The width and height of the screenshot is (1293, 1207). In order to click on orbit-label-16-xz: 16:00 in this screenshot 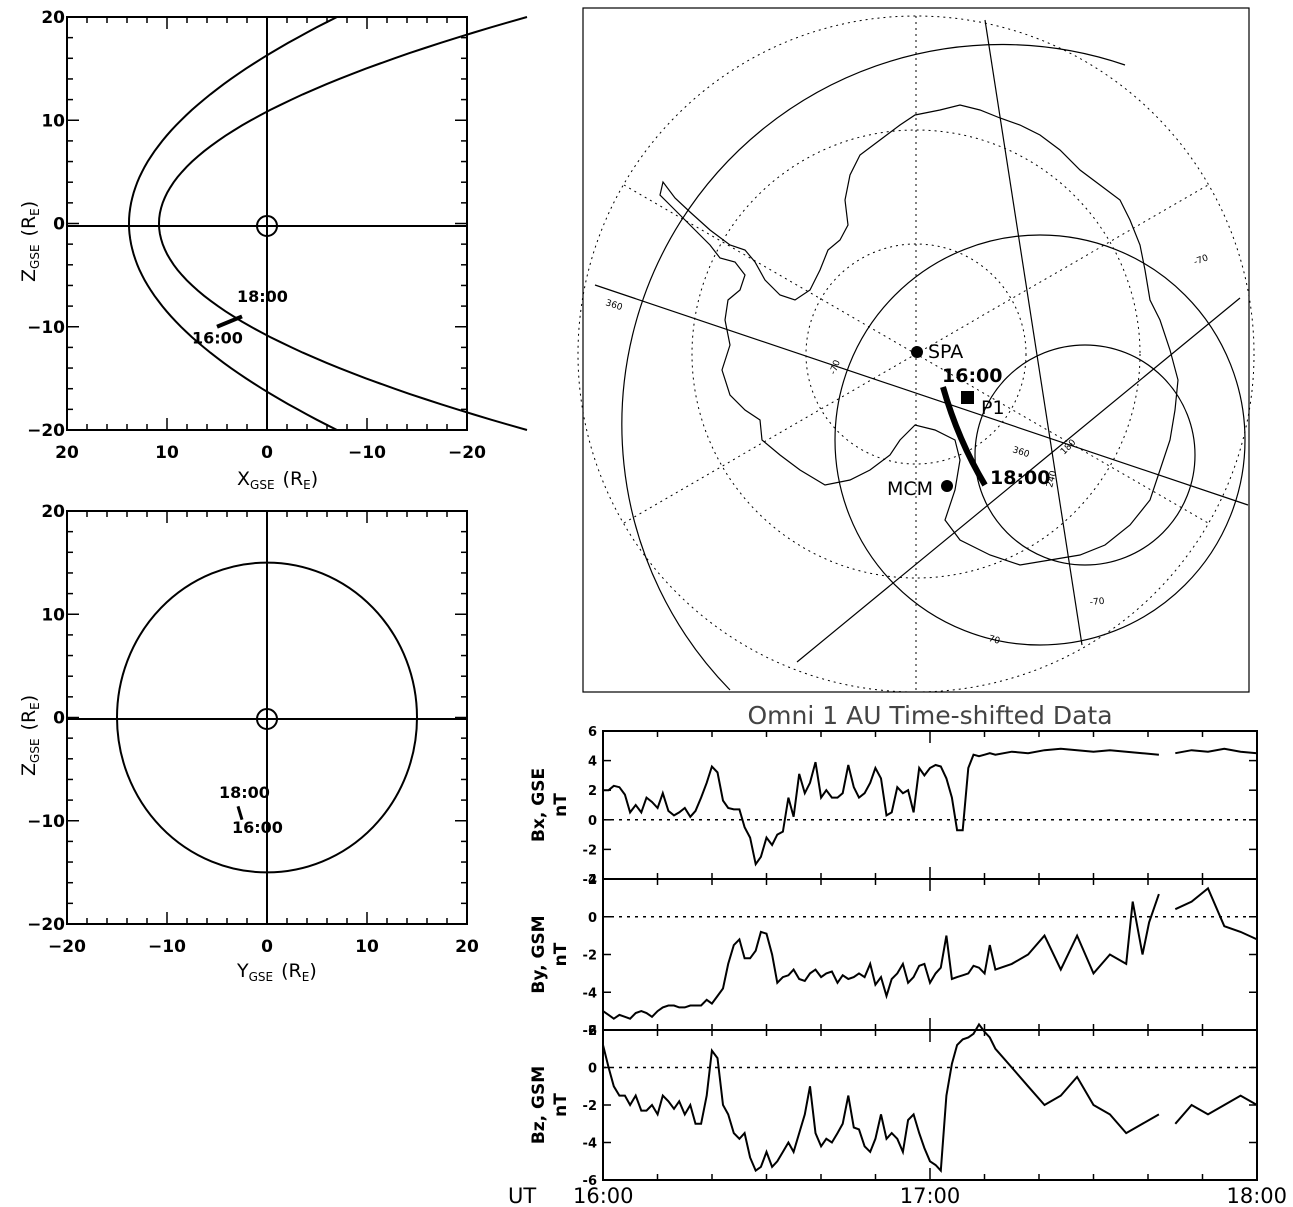, I will do `click(217, 337)`.